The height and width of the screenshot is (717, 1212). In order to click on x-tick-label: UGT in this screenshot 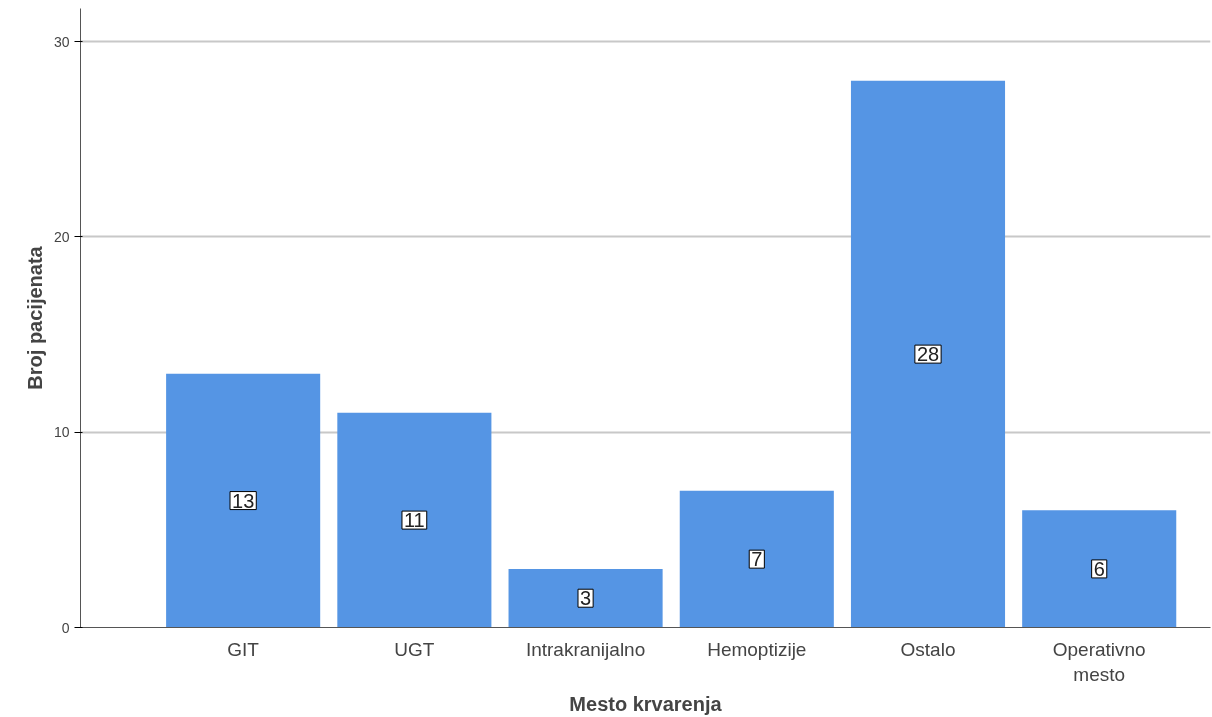, I will do `click(414, 649)`.